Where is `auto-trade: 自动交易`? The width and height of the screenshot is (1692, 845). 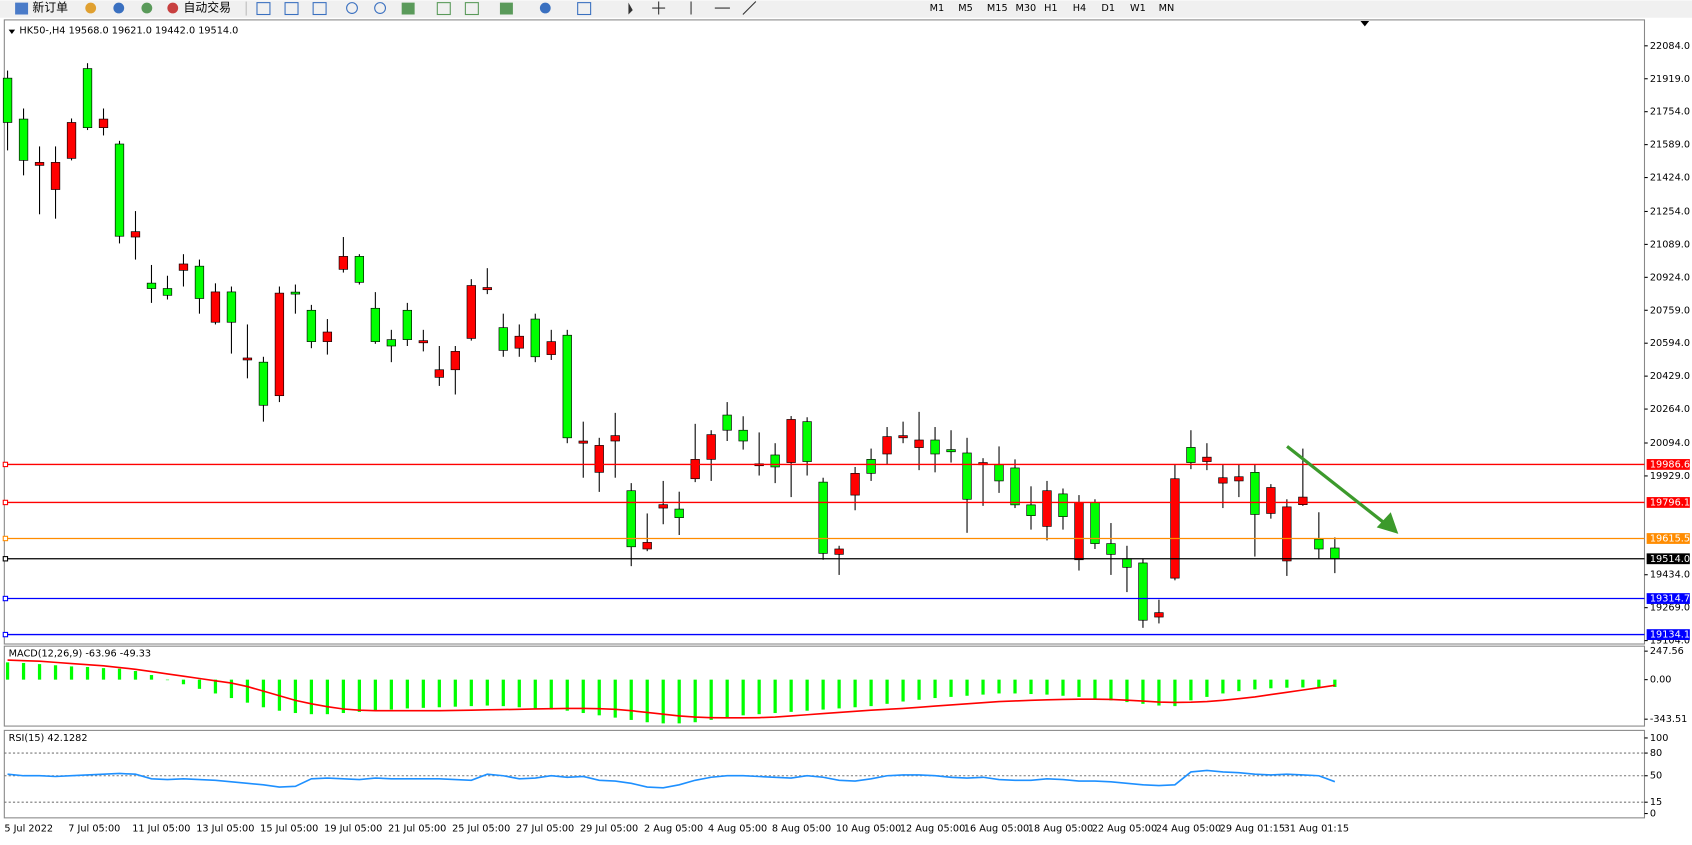 auto-trade: 自动交易 is located at coordinates (207, 8).